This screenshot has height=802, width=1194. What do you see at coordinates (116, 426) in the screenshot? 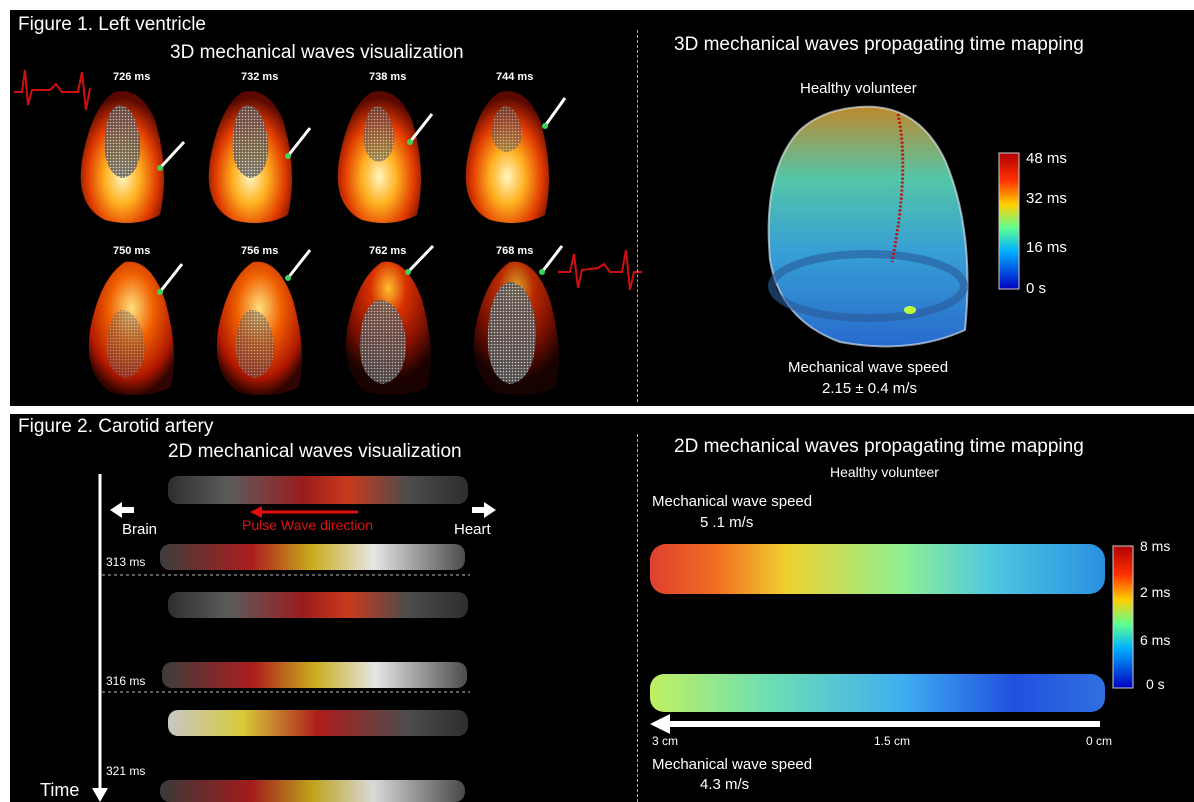
I see `figure2-title: Figure 2. Carotid artery` at bounding box center [116, 426].